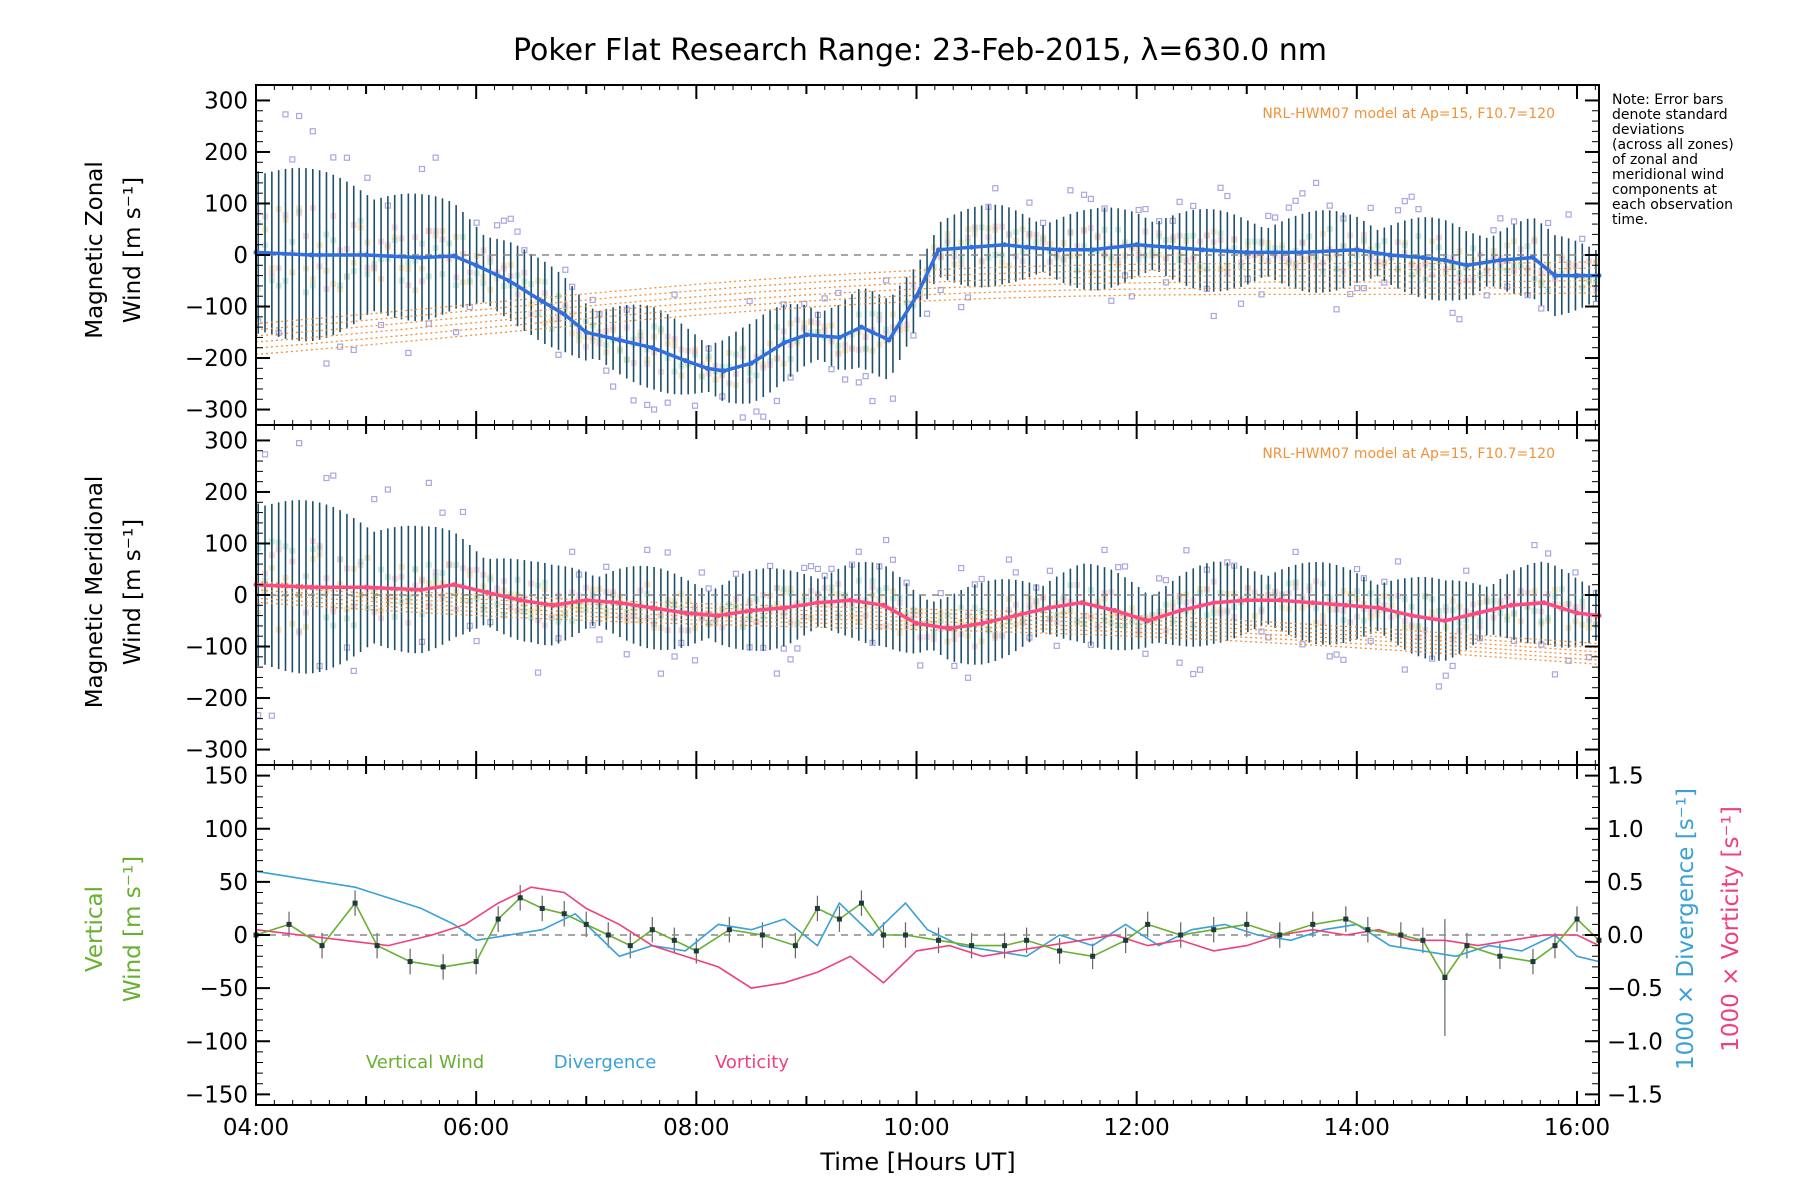 Image resolution: width=1800 pixels, height=1200 pixels. Describe the element at coordinates (226, 830) in the screenshot. I see `vertical-ytick-label: 100` at that location.